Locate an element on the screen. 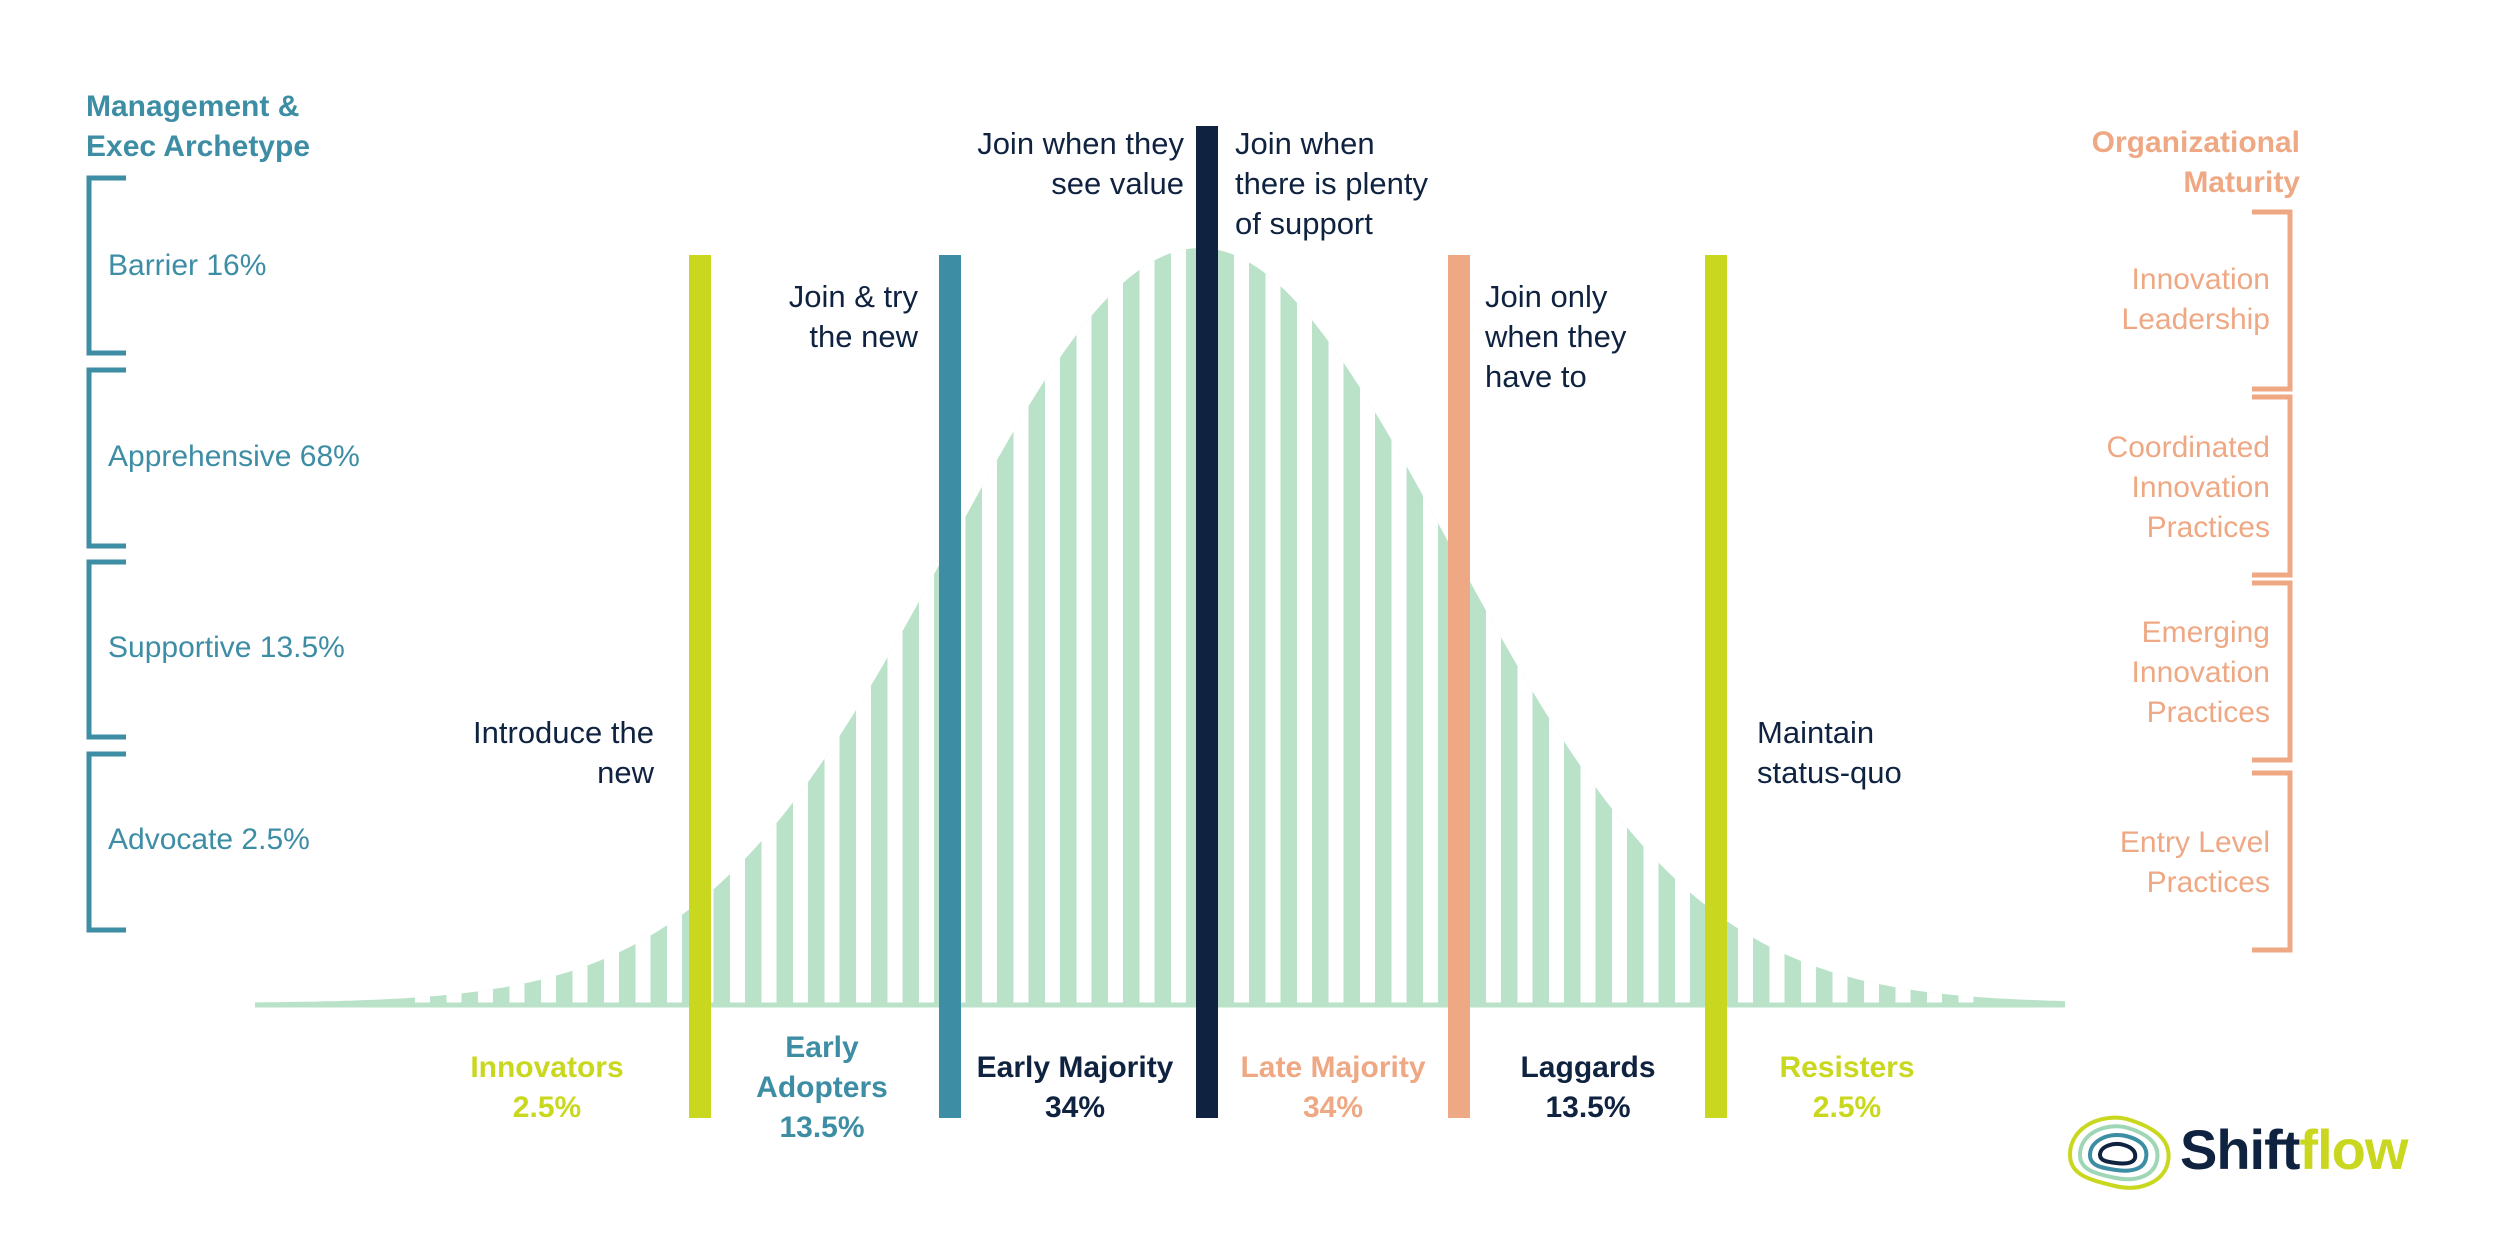  annotation-join-try-line2: the new is located at coordinates (863, 336).